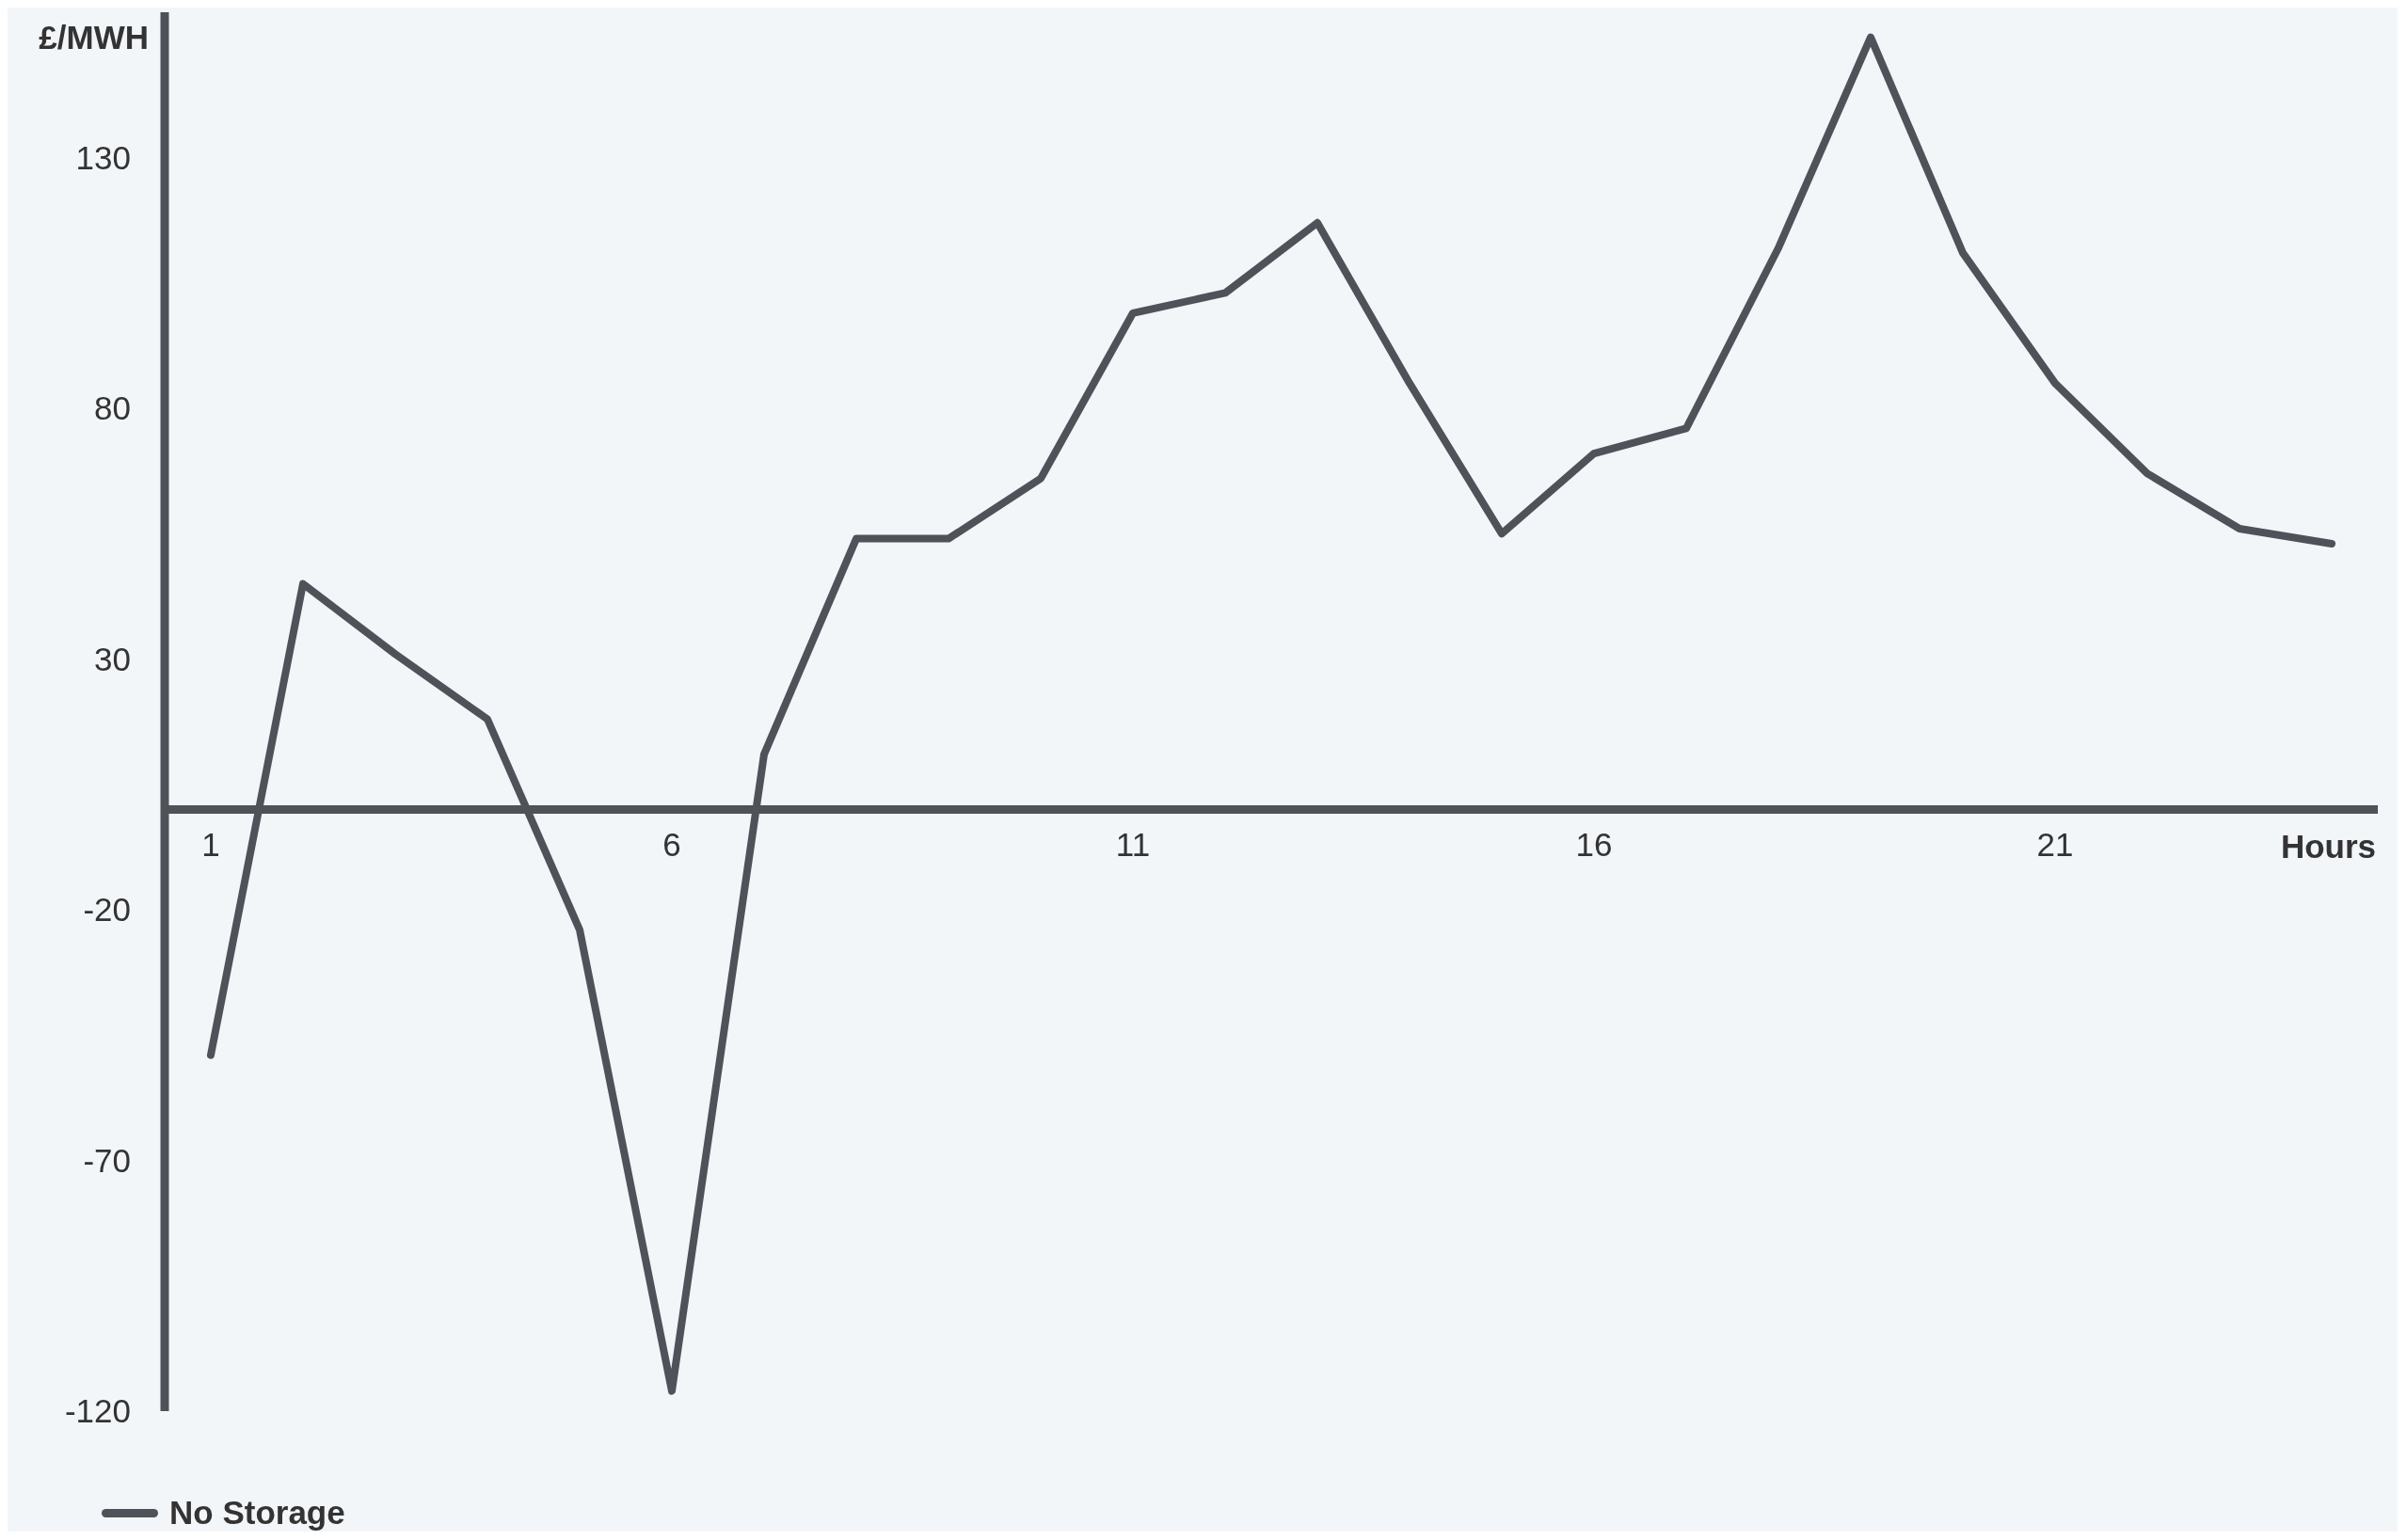 This screenshot has height=1540, width=2407. I want to click on y-tick-label: -70, so click(107, 1160).